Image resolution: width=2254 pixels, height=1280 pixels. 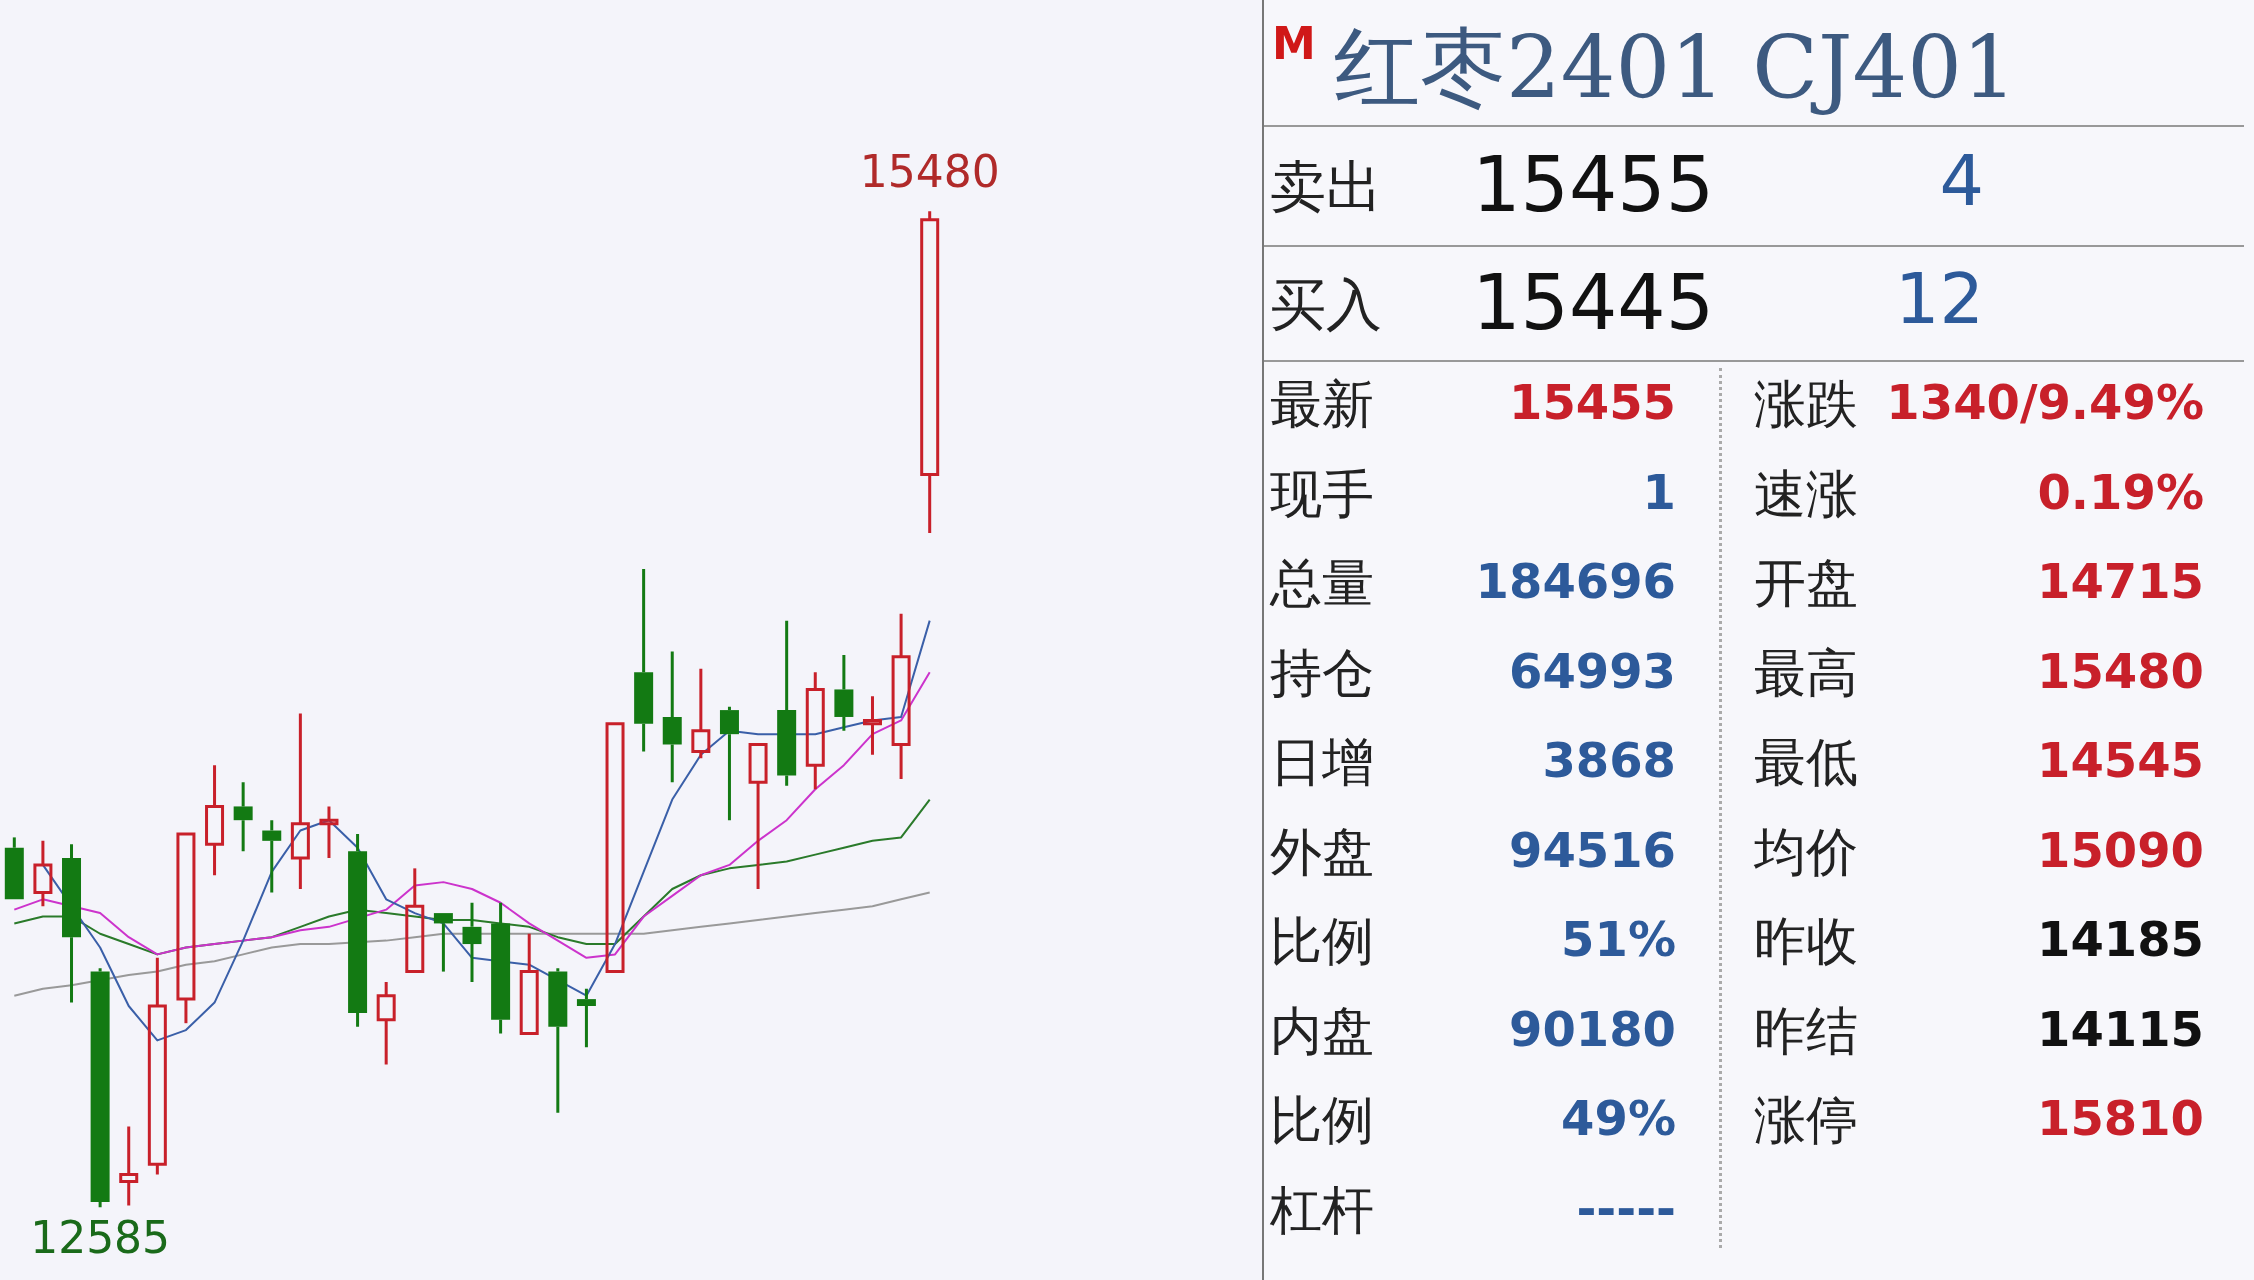 I want to click on text: 均价, so click(x=1806, y=852).